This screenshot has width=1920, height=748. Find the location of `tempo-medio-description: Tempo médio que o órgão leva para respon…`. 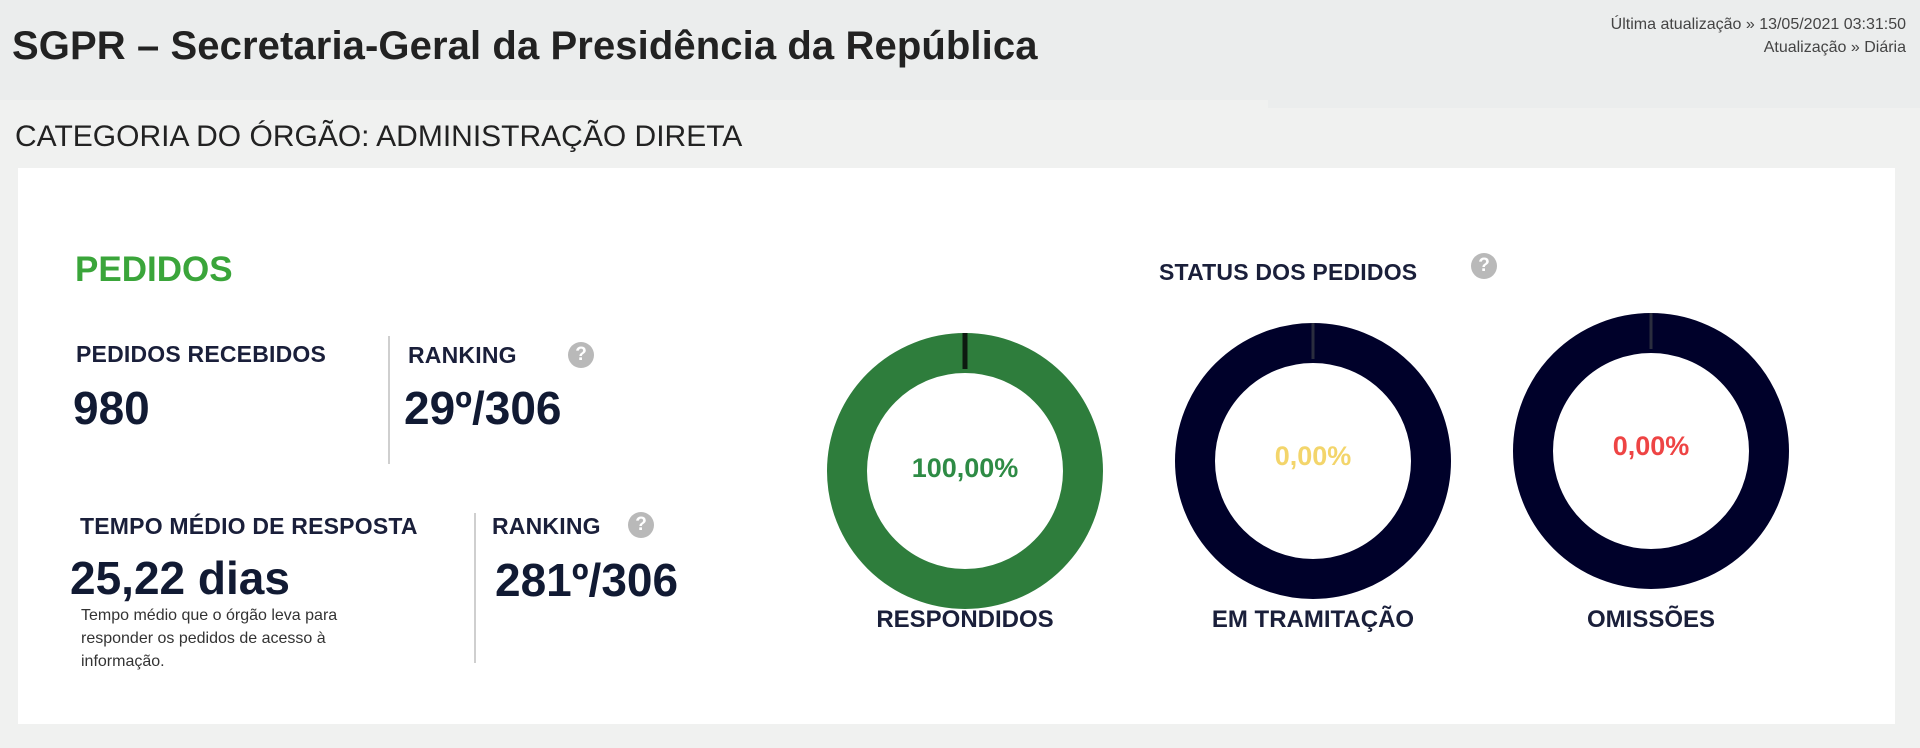

tempo-medio-description: Tempo médio que o órgão leva para respon… is located at coordinates (209, 638).